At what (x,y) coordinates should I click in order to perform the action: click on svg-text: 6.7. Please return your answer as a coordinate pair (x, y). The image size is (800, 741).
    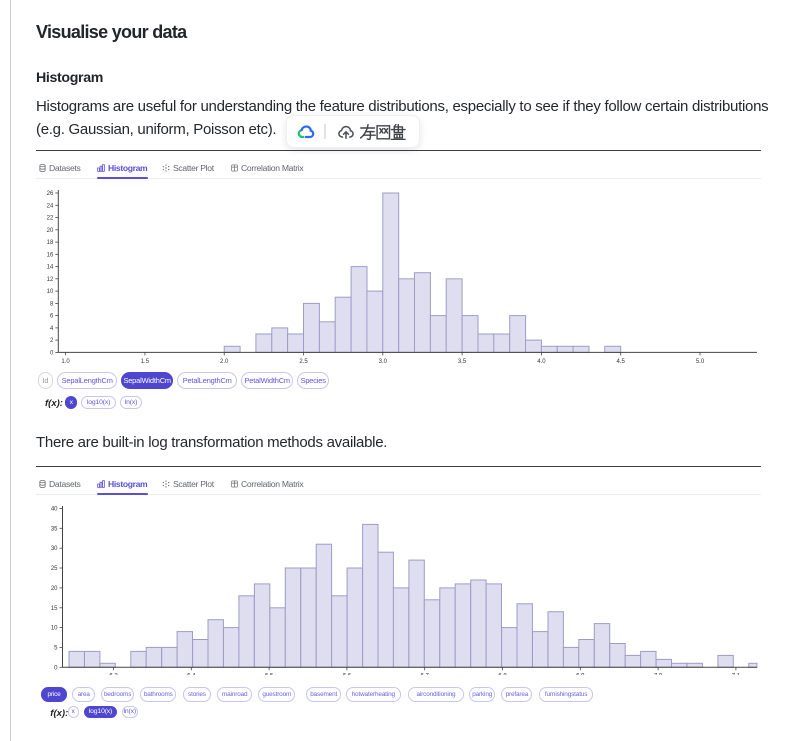
    Looking at the image, I should click on (425, 674).